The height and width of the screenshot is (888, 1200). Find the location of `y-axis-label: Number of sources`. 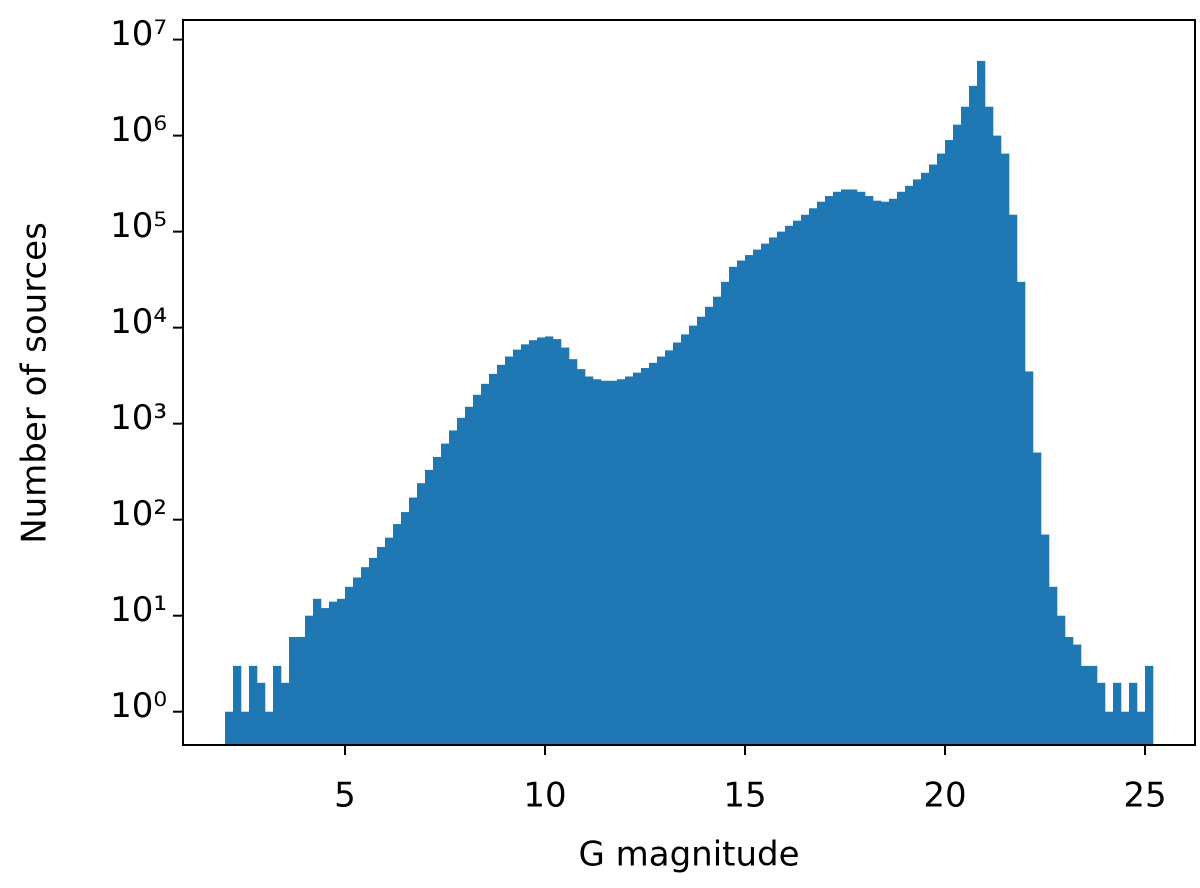

y-axis-label: Number of sources is located at coordinates (35, 383).